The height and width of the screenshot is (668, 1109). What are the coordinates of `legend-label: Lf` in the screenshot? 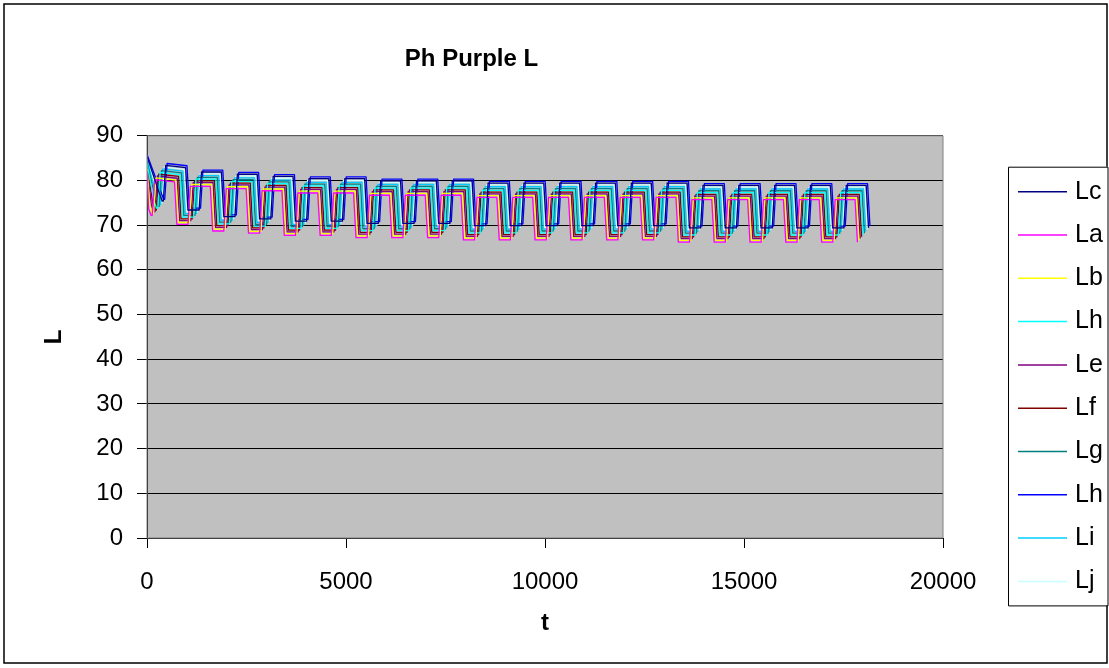 It's located at (1085, 406).